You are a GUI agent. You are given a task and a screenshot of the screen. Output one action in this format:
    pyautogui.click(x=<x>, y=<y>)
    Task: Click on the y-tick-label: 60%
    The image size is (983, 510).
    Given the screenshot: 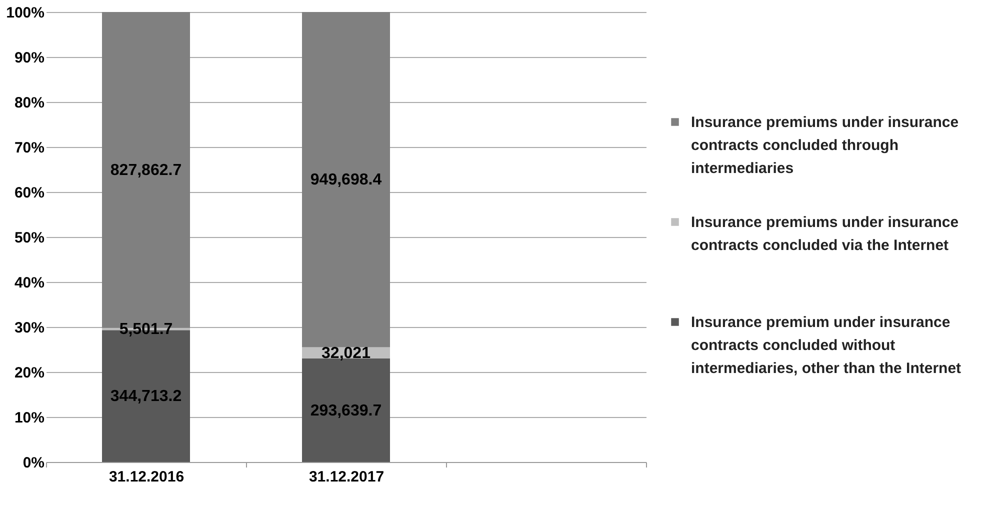 What is the action you would take?
    pyautogui.click(x=29, y=193)
    